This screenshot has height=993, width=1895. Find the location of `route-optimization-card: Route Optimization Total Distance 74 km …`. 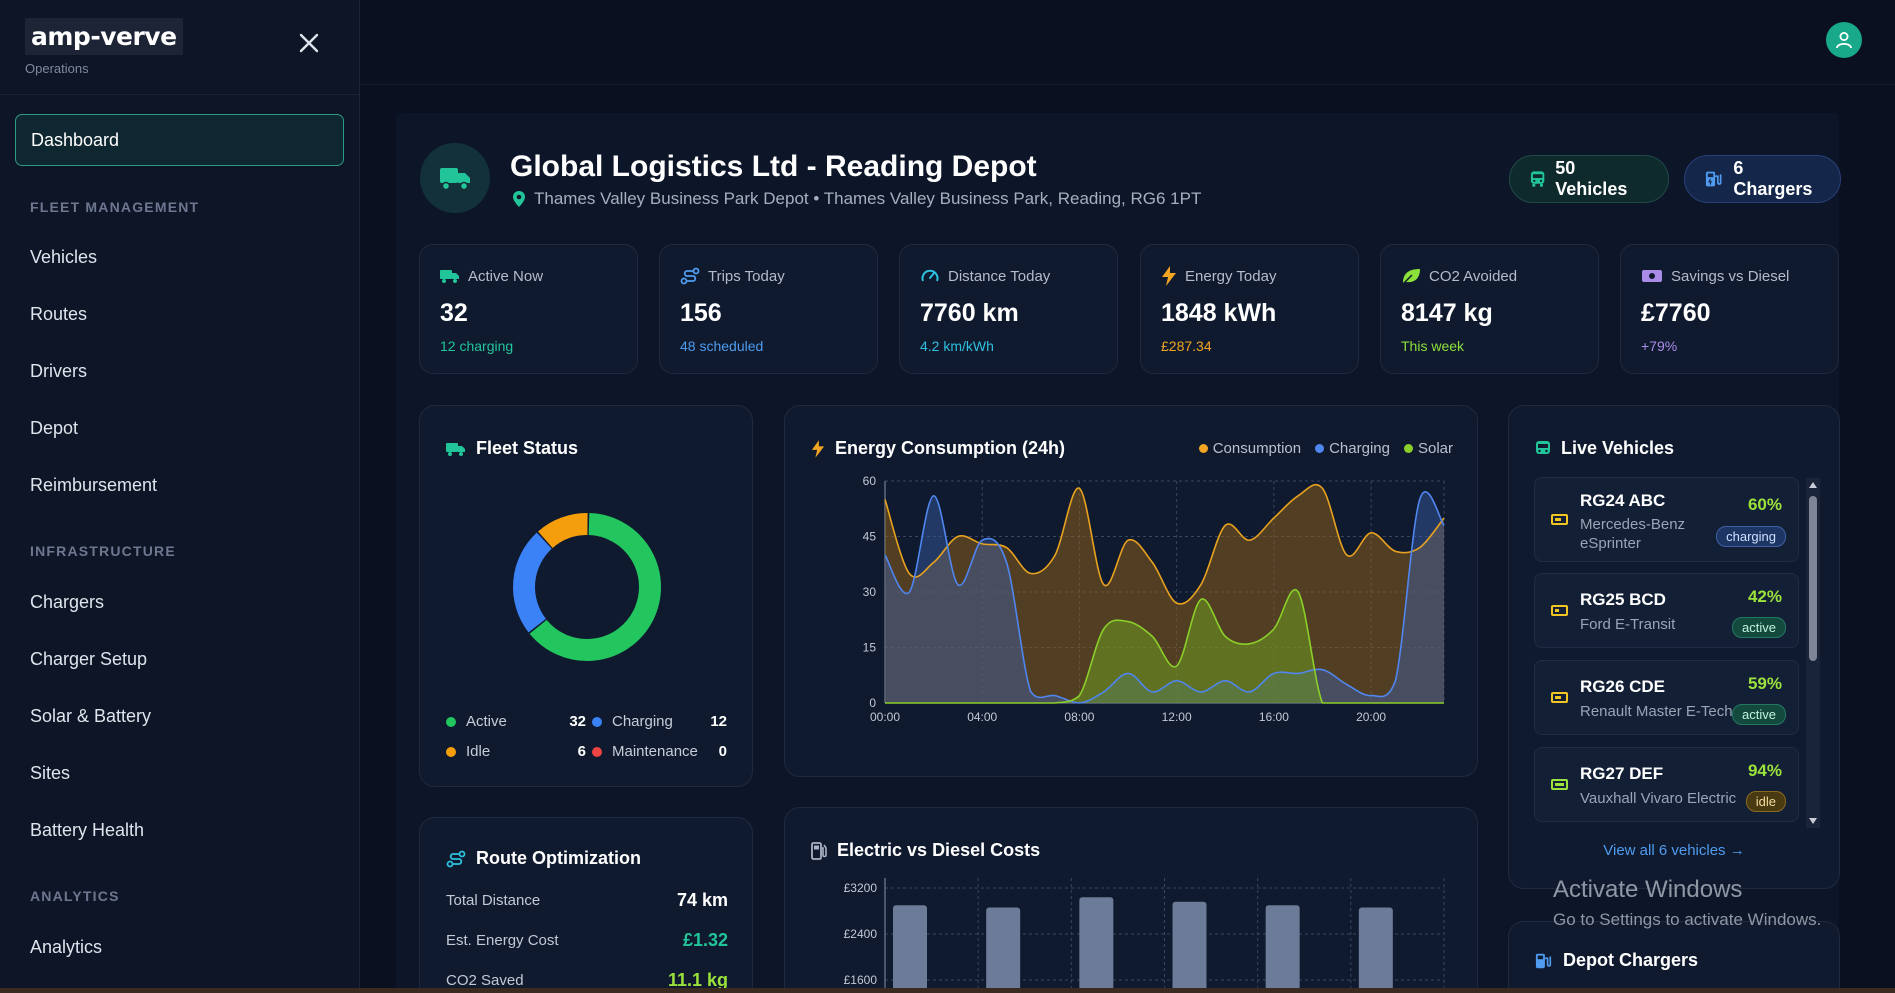

route-optimization-card: Route Optimization Total Distance 74 km … is located at coordinates (586, 905).